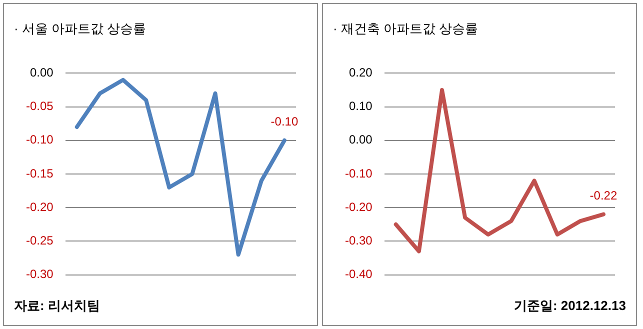  What do you see at coordinates (40, 106) in the screenshot?
I see `y-tick-label: -0.05` at bounding box center [40, 106].